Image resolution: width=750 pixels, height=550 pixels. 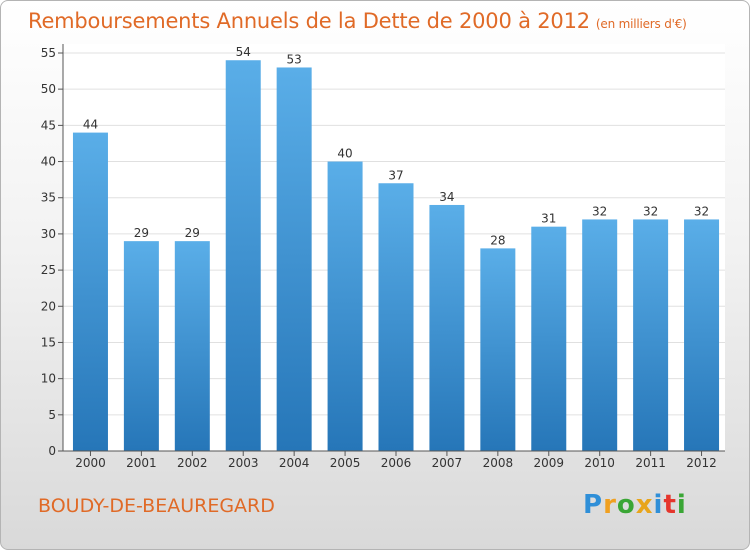 I want to click on data-label: 31, so click(x=548, y=219).